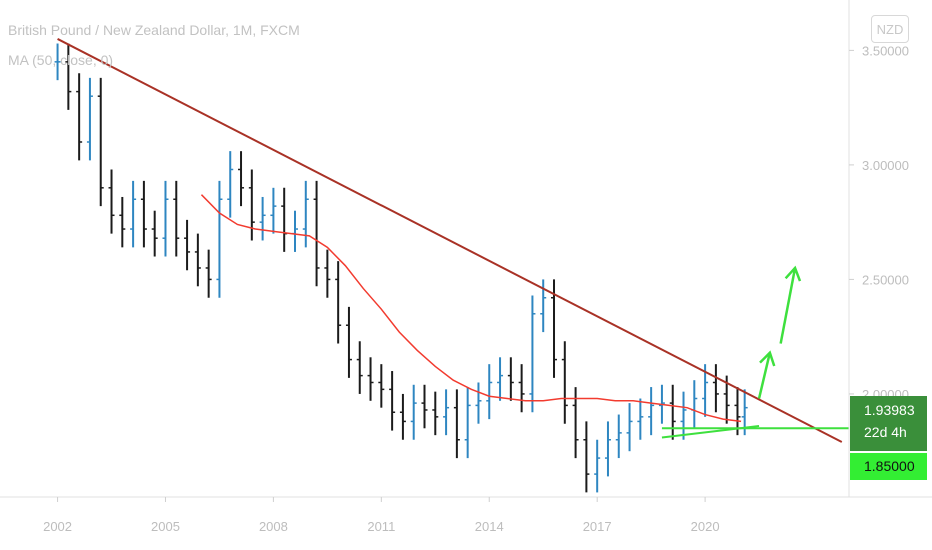 The height and width of the screenshot is (550, 932). Describe the element at coordinates (885, 165) in the screenshot. I see `y-tick-label: 3.00000` at that location.